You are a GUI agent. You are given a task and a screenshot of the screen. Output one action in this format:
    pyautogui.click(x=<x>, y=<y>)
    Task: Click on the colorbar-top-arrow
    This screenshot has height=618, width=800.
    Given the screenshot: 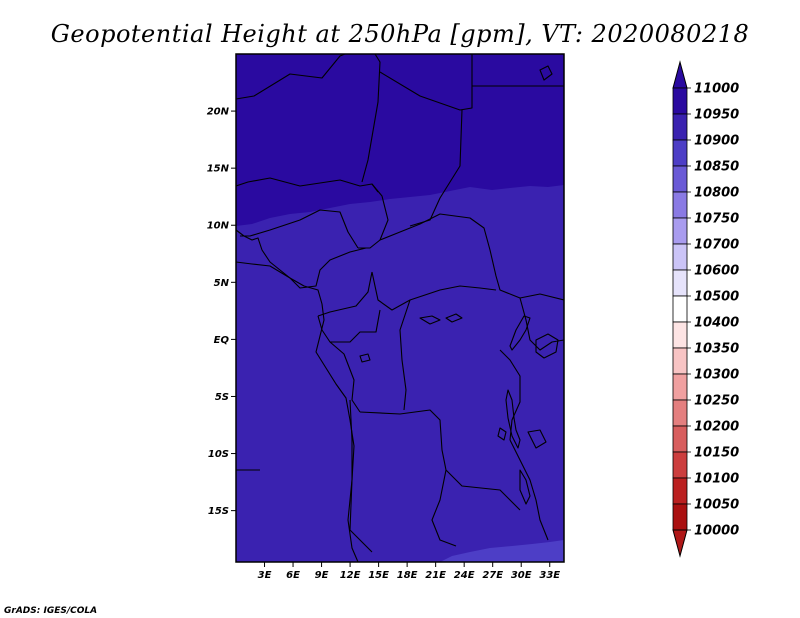 What is the action you would take?
    pyautogui.click(x=680, y=74)
    